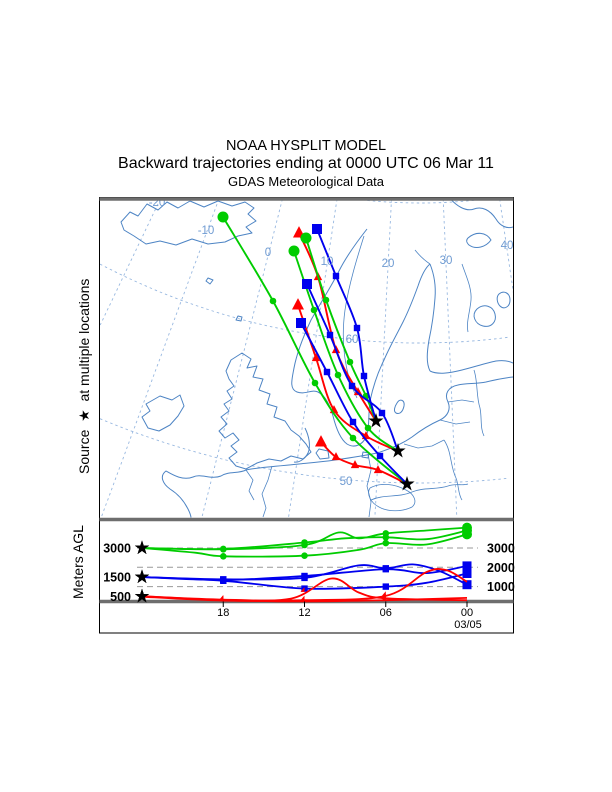 The image size is (612, 792). Describe the element at coordinates (446, 261) in the screenshot. I see `longitude-label: 30` at that location.